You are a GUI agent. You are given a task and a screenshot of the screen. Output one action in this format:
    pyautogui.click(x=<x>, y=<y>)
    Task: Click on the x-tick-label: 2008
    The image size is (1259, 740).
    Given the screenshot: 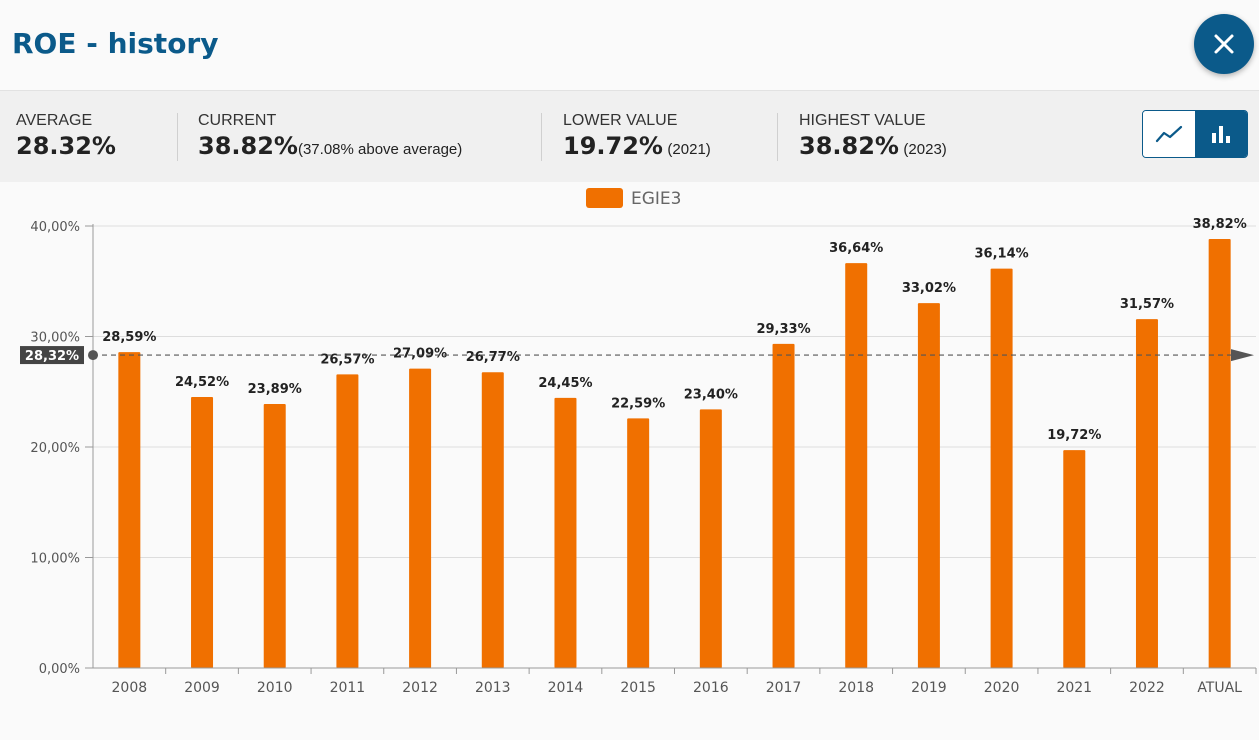 What is the action you would take?
    pyautogui.click(x=130, y=688)
    